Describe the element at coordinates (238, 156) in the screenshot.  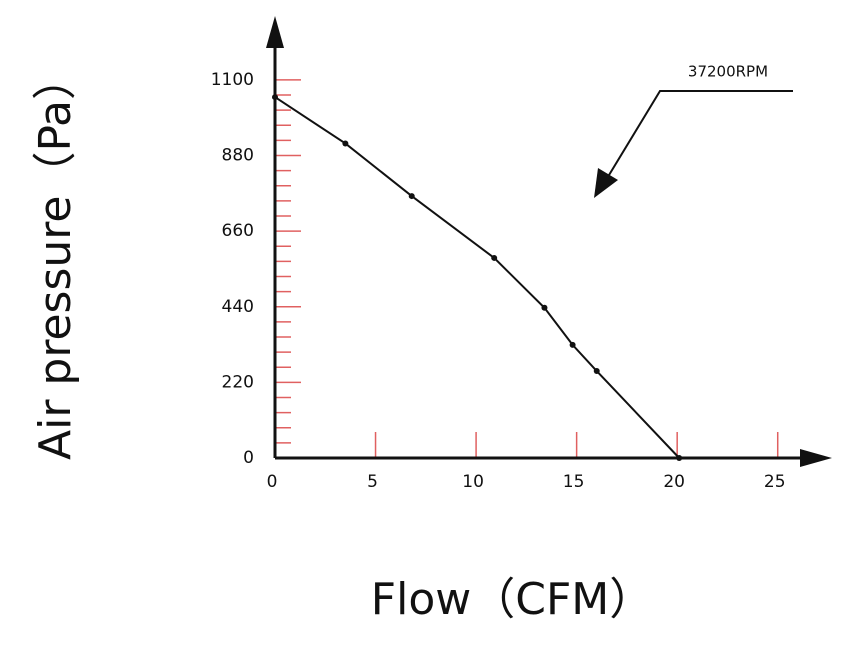
I see `y-tick-label: 880` at that location.